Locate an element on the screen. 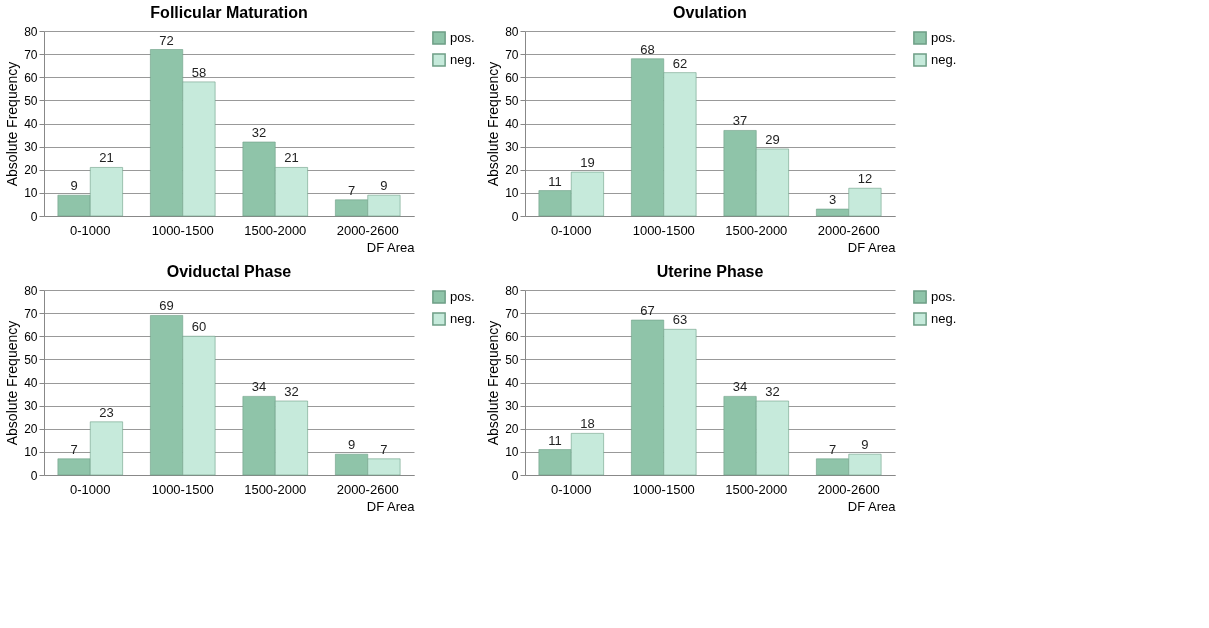 The height and width of the screenshot is (628, 1209). data-label: 23 is located at coordinates (106, 412).